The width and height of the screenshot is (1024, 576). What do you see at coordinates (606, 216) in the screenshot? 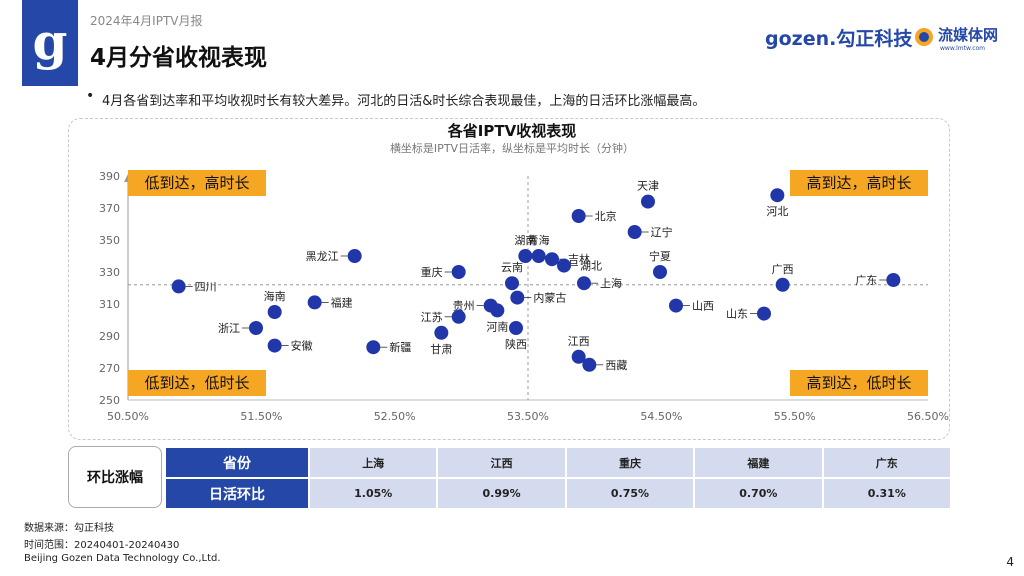
I see `data-point-label: 北京` at bounding box center [606, 216].